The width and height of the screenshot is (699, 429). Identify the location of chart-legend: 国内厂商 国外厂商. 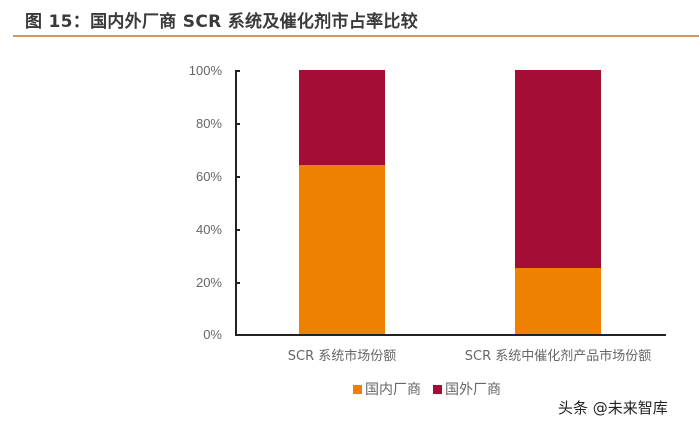
(427, 389).